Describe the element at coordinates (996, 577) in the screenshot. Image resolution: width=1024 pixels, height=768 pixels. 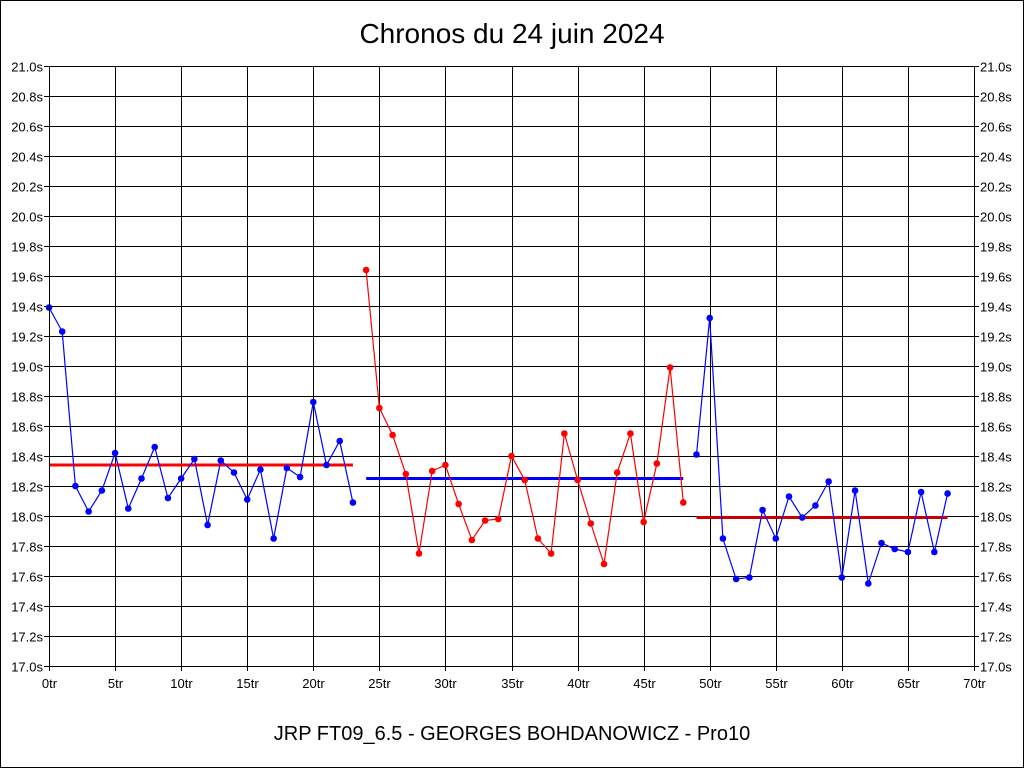
I see `y-tick-label-right: 17.6s` at that location.